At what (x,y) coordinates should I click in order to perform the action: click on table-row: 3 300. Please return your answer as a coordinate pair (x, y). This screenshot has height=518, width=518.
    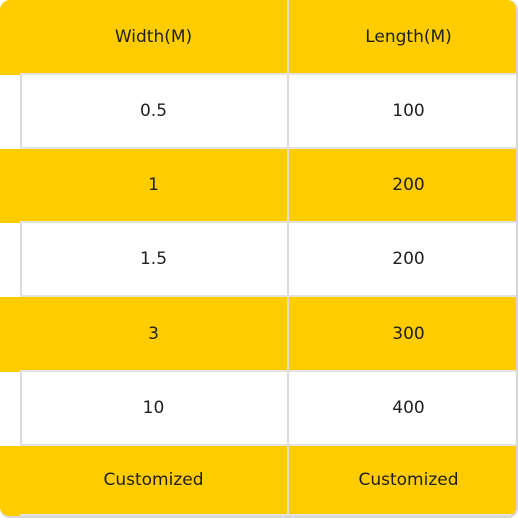
    Looking at the image, I should click on (258, 334).